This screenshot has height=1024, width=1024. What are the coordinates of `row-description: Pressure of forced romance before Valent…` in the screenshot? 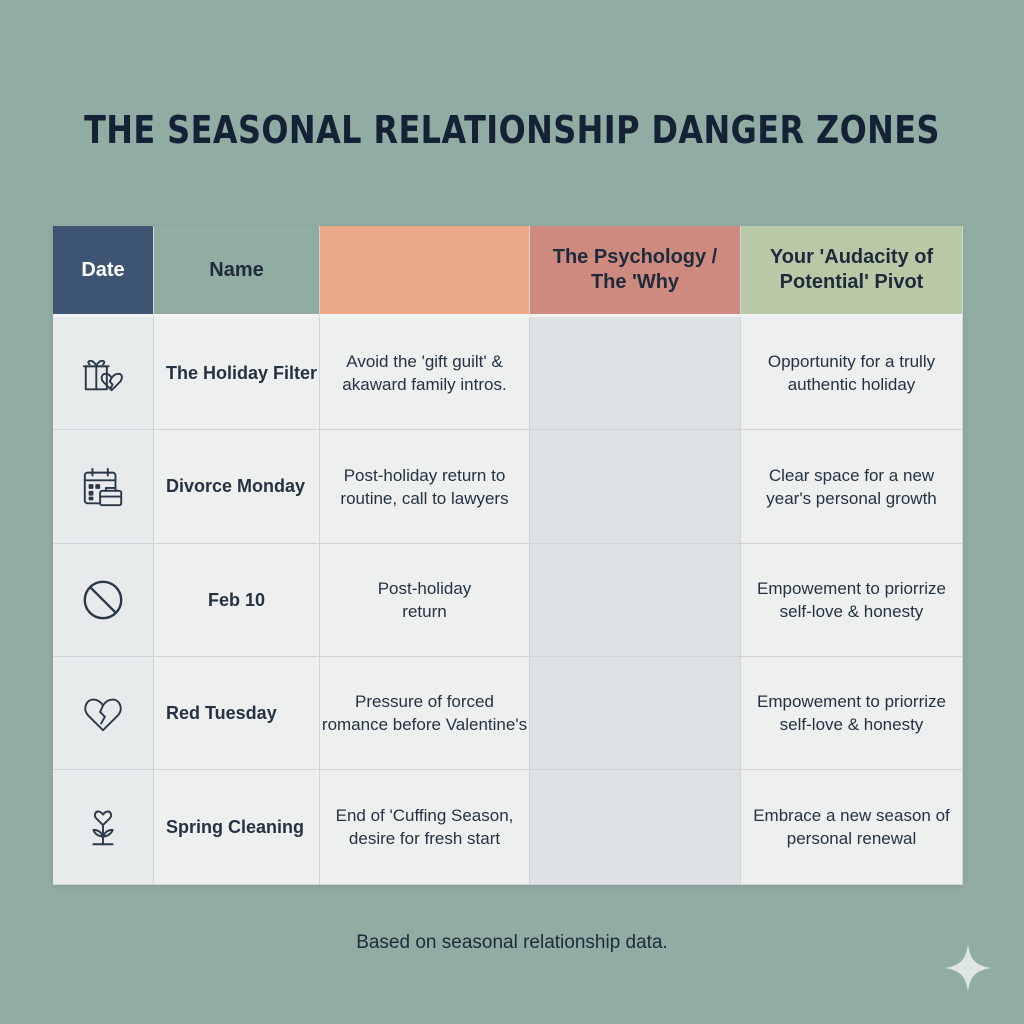 It's located at (425, 713).